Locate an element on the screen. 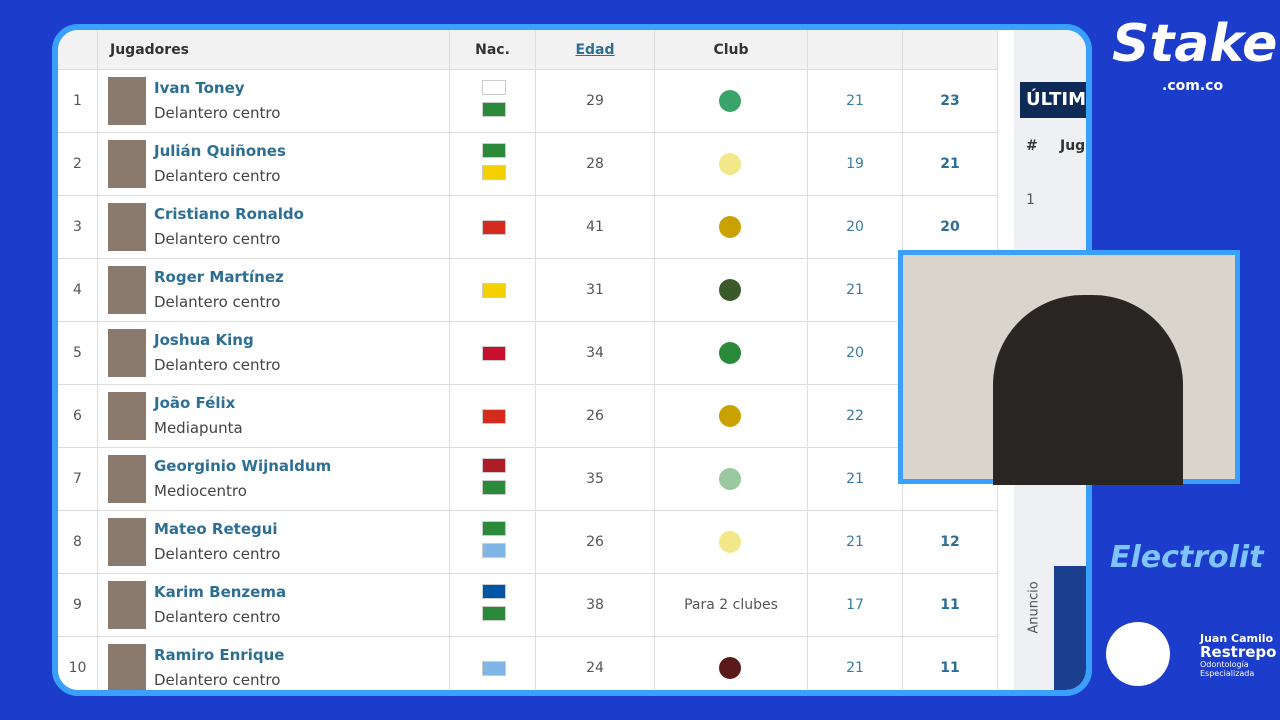  side-rank: 1 is located at coordinates (1030, 200).